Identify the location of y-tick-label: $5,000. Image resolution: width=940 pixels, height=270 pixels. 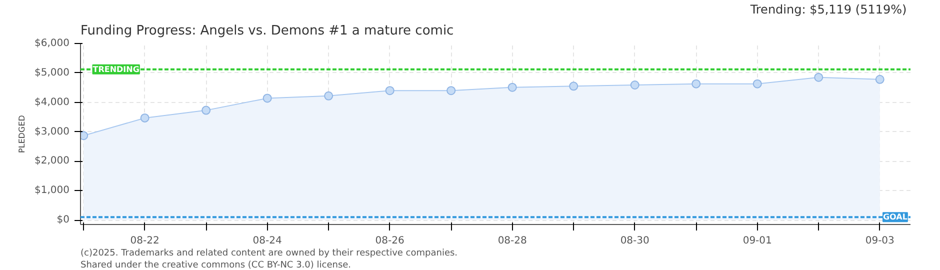
(52, 72).